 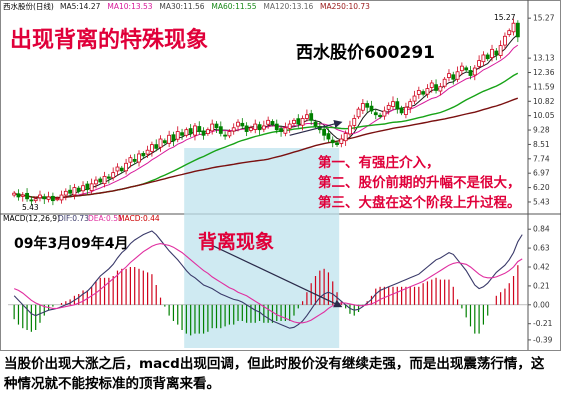 What do you see at coordinates (316, 127) in the screenshot?
I see `price-trend-arrow` at bounding box center [316, 127].